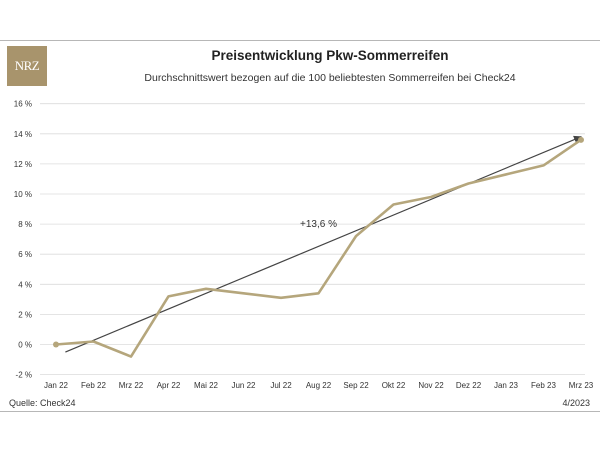 This screenshot has width=600, height=450. Describe the element at coordinates (23, 164) in the screenshot. I see `y-tick-label: 12 %` at that location.